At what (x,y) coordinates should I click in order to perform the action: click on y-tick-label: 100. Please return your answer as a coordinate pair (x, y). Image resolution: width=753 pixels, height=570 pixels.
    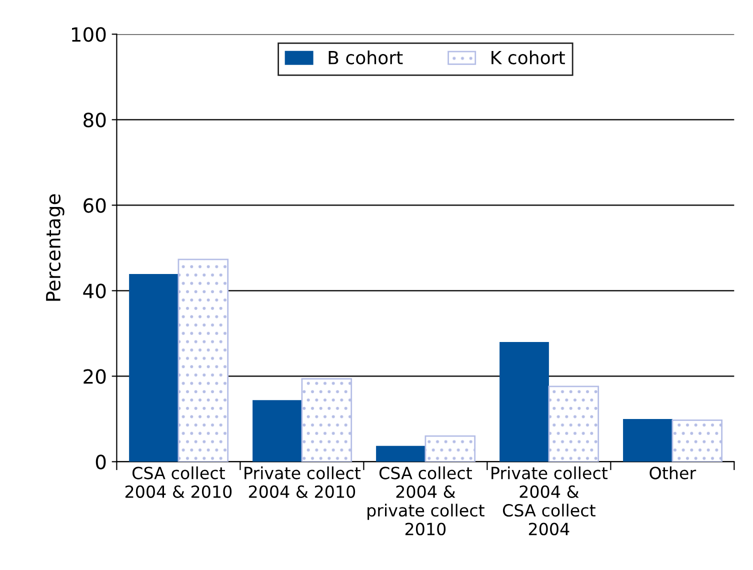
    Looking at the image, I should click on (89, 34).